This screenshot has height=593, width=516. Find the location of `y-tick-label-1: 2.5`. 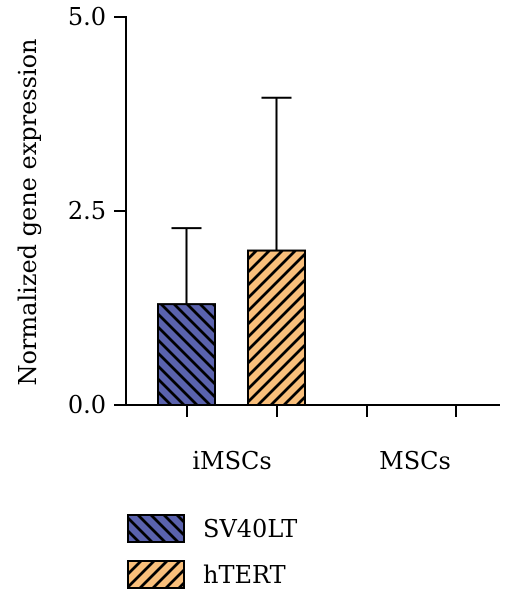

y-tick-label-1: 2.5 is located at coordinates (87, 211).